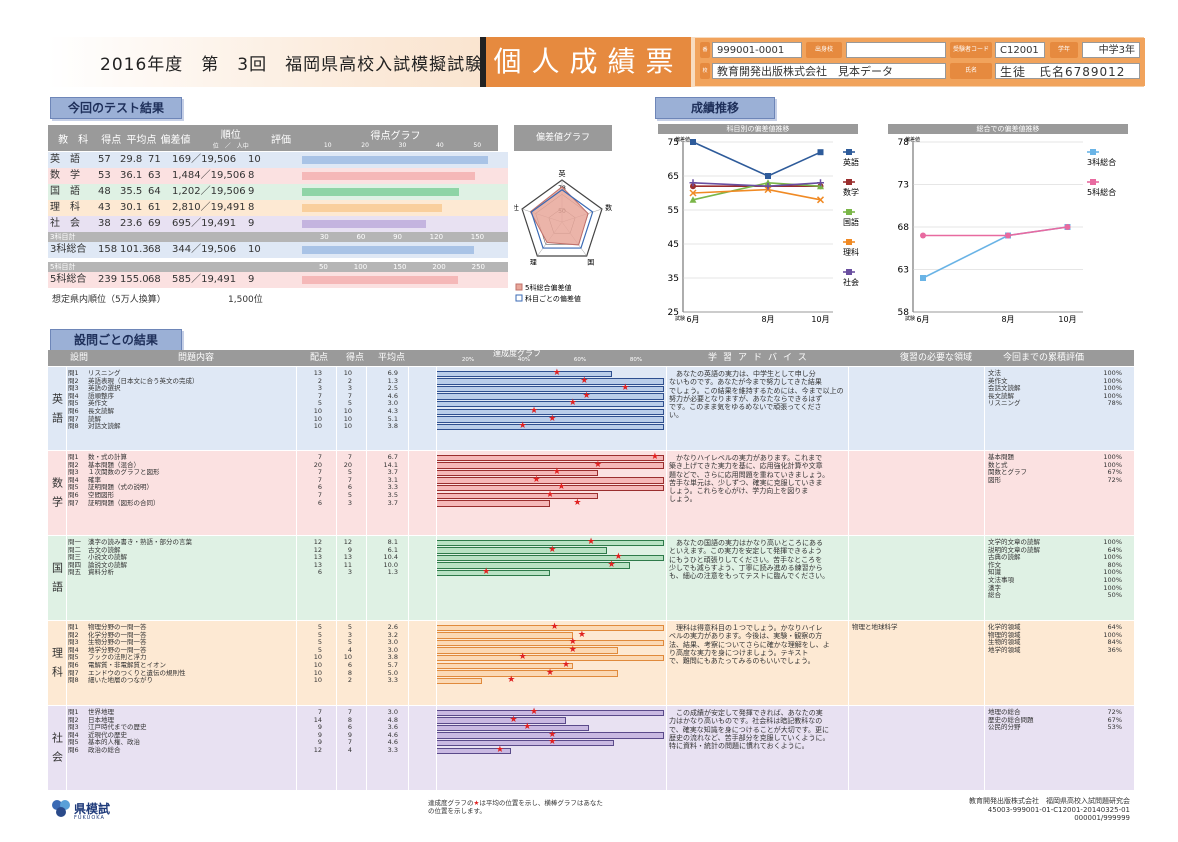 Image resolution: width=1178 pixels, height=842 pixels. What do you see at coordinates (117, 727) in the screenshot?
I see `q-content: 江戸時代までの歴史` at bounding box center [117, 727].